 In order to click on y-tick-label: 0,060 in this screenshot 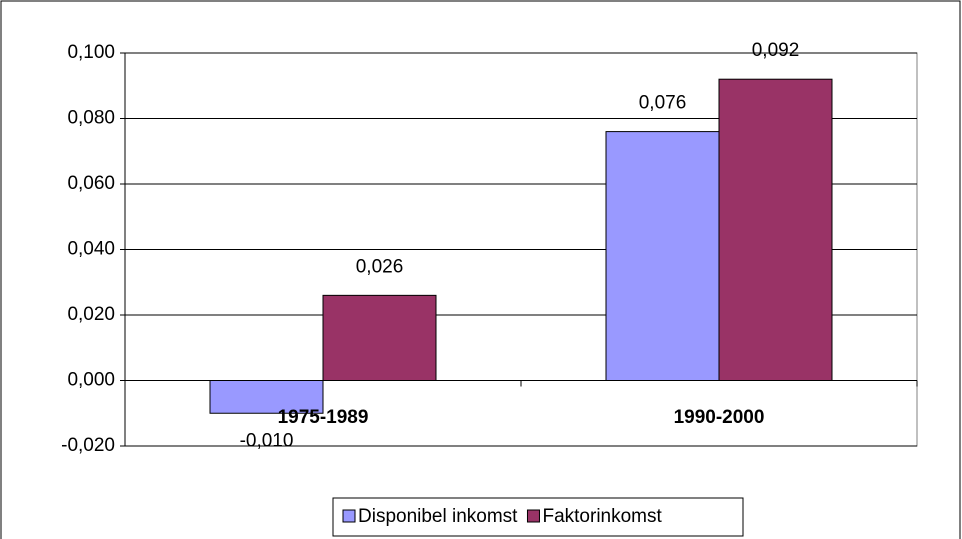, I will do `click(91, 183)`.